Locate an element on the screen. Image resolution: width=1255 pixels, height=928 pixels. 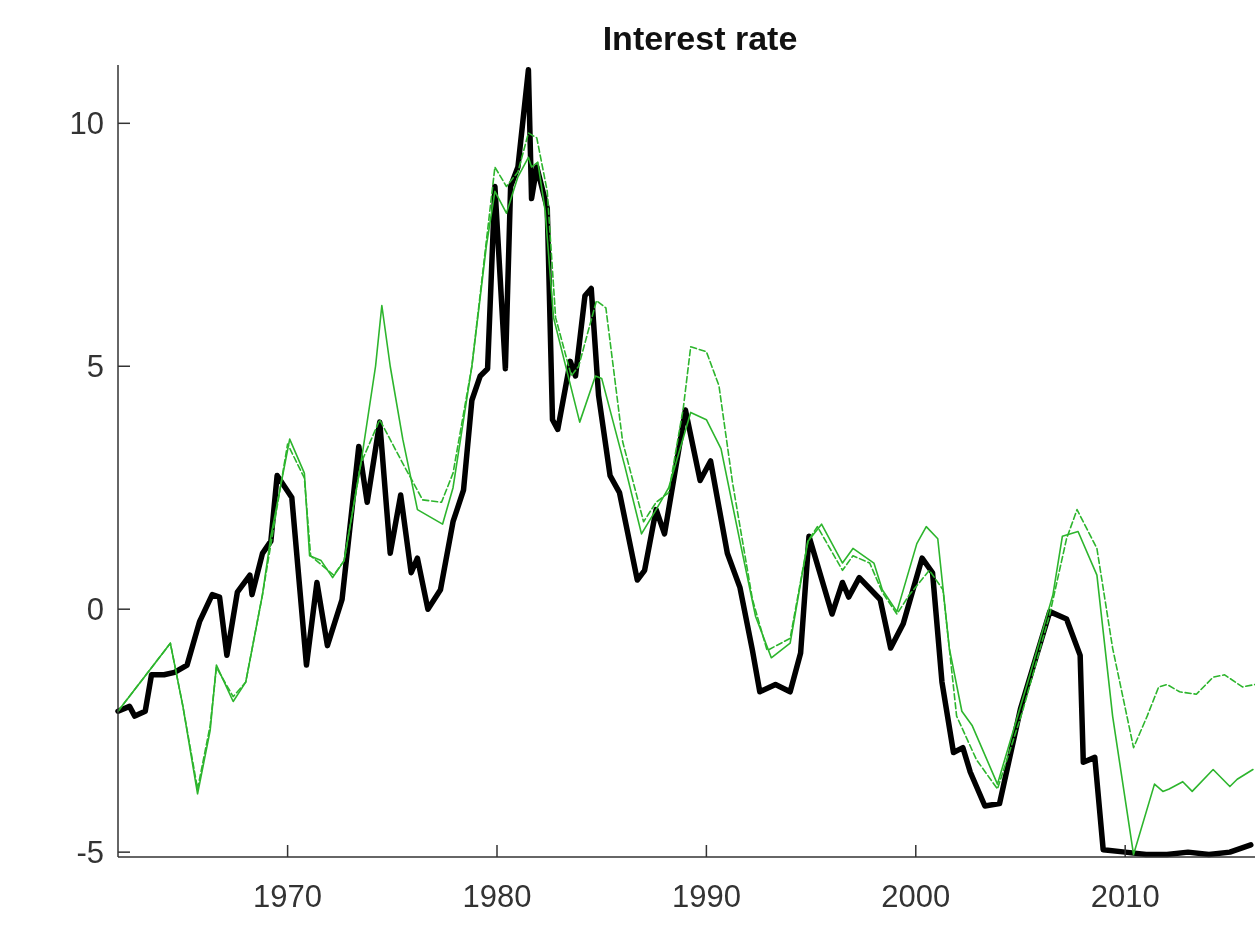
x-tick-label: 1970 is located at coordinates (288, 896).